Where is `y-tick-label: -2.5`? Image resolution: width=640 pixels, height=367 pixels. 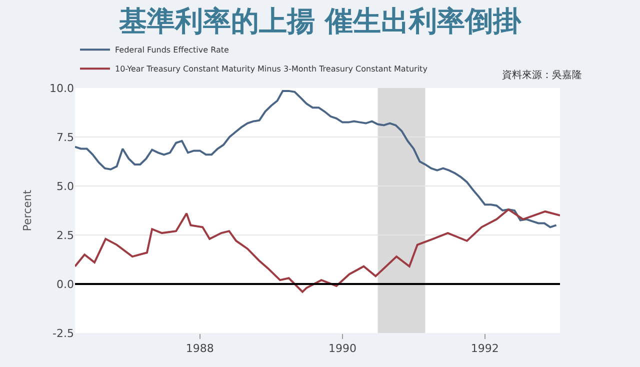 y-tick-label: -2.5 is located at coordinates (63, 333).